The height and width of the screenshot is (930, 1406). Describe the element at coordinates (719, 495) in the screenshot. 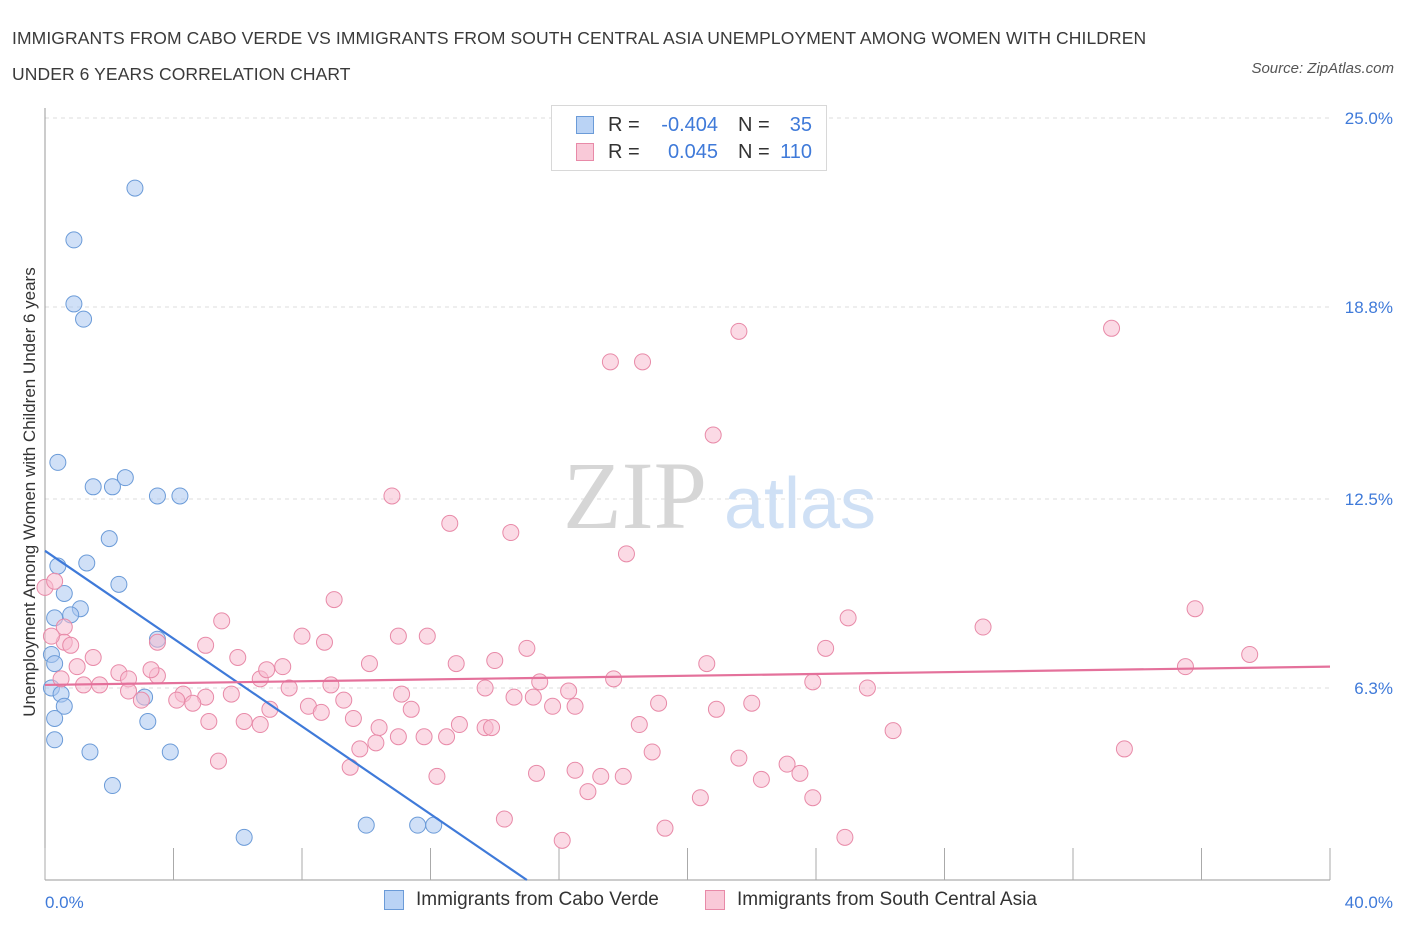

I see `watermark: ZIP atlas` at that location.